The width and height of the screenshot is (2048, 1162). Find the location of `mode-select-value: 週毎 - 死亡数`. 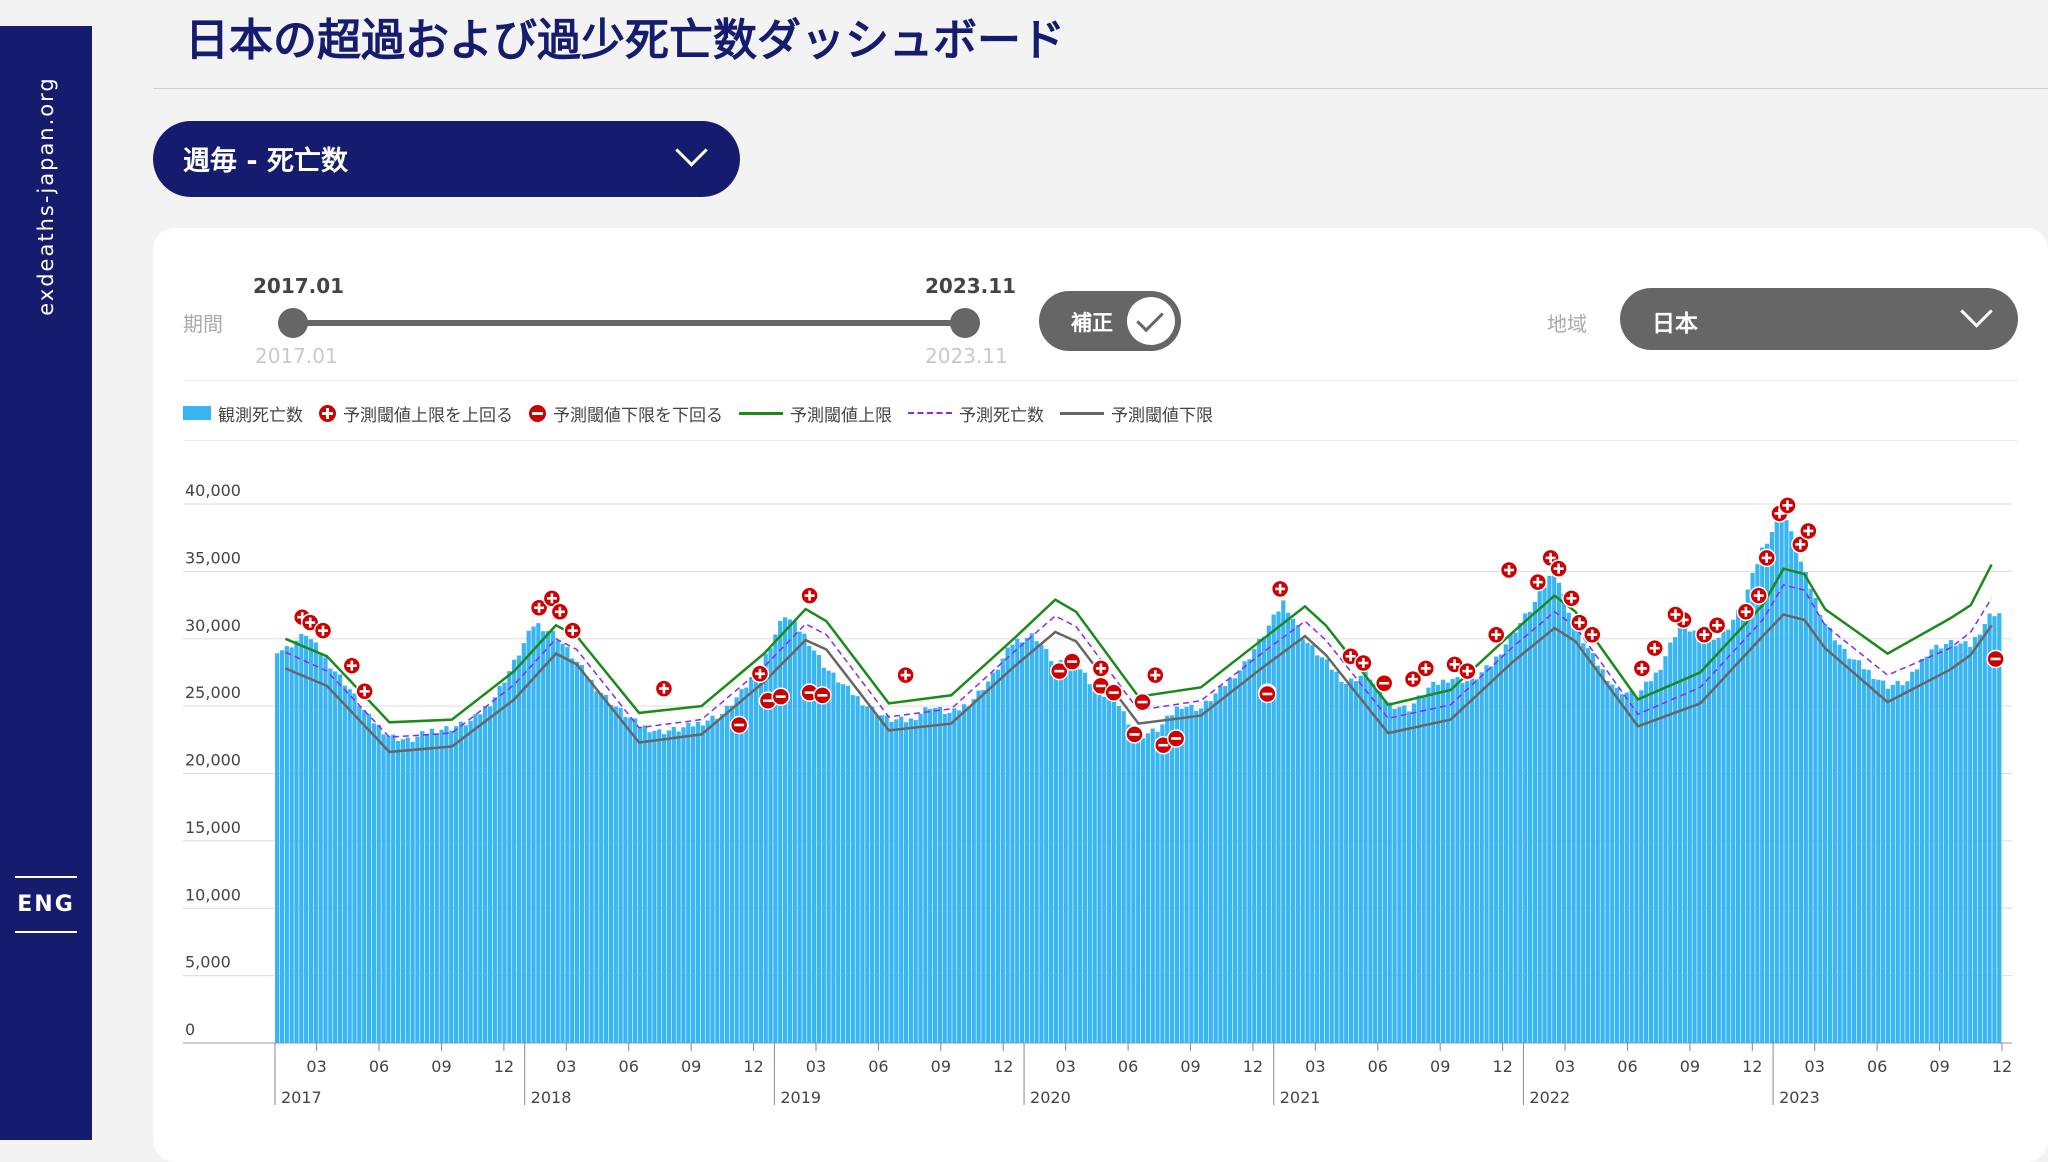

mode-select-value: 週毎 - 死亡数 is located at coordinates (266, 161).